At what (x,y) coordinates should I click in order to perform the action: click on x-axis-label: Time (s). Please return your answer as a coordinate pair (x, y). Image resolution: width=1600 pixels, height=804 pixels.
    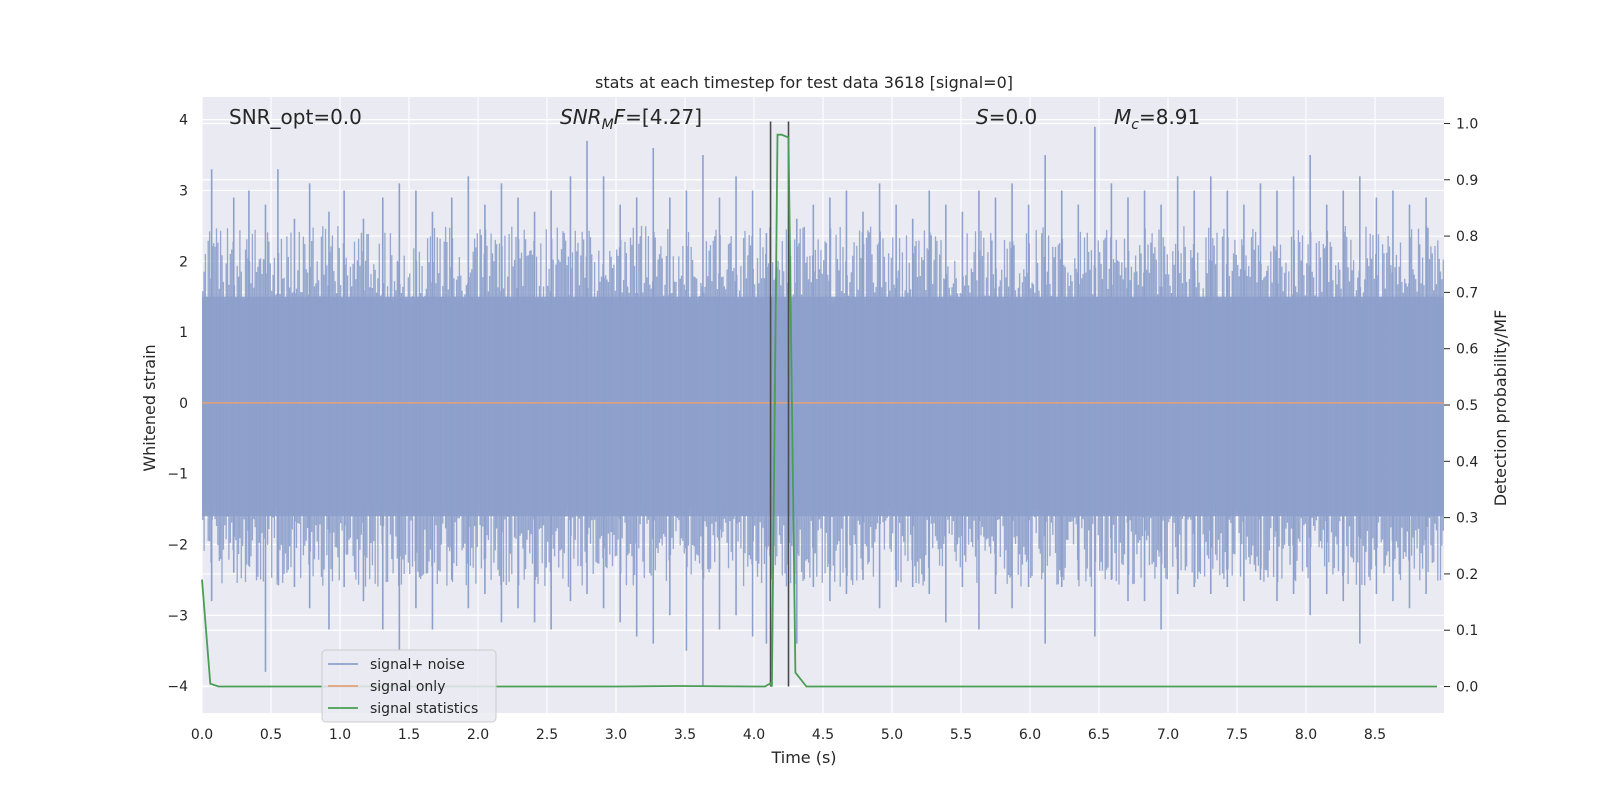
    Looking at the image, I should click on (803, 757).